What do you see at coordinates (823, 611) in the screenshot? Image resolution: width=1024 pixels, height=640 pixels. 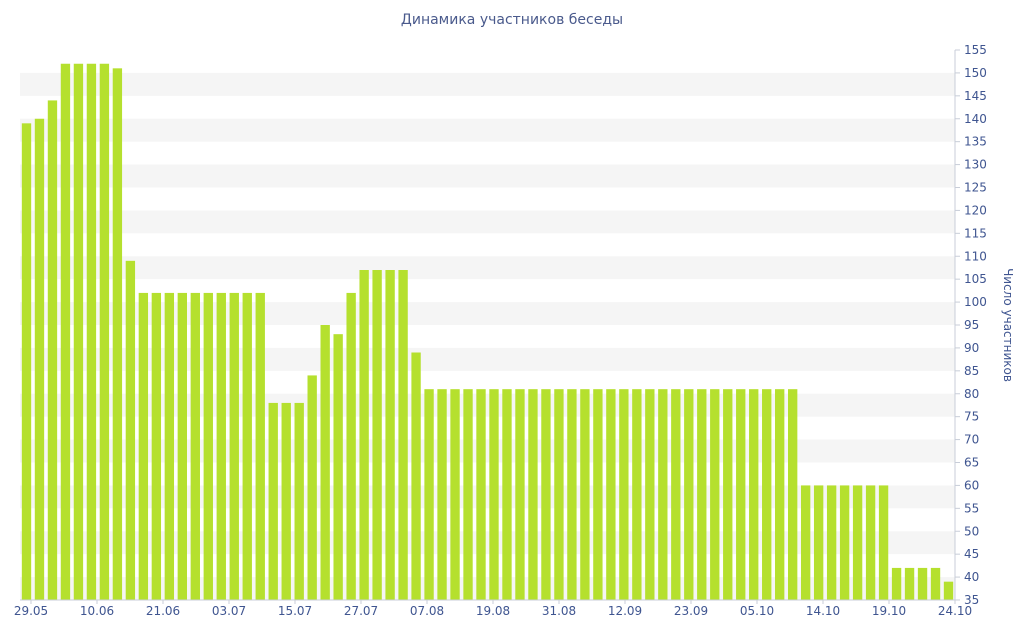 I see `x-tick-label: 14.10` at bounding box center [823, 611].